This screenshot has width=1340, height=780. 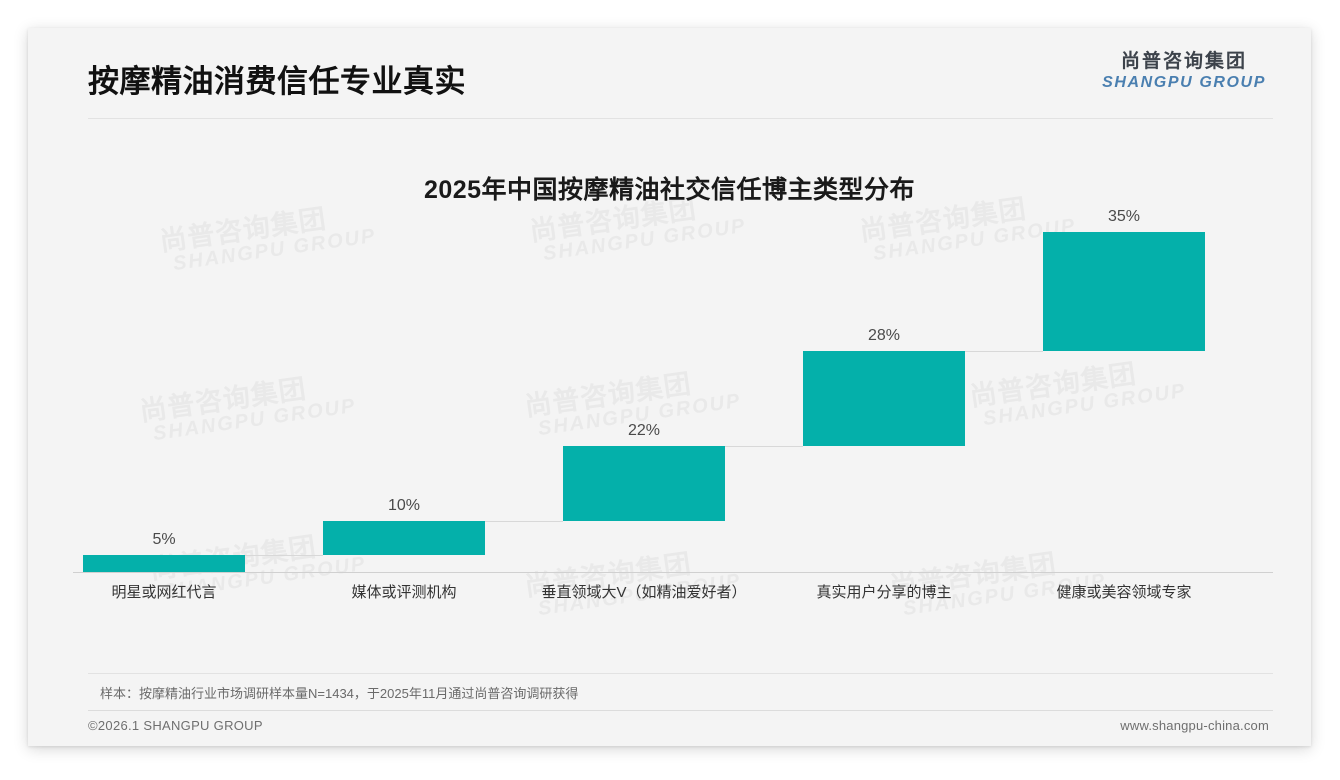 I want to click on slide-header: 按摩精油消费信任专业真实 尚普咨询集团 SHANGPU GROUP, so click(x=669, y=73).